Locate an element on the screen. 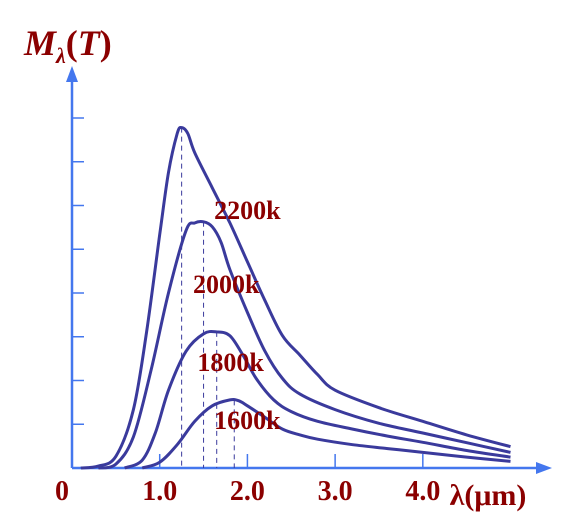 The image size is (568, 524). y-axis-label: Mλ(T) is located at coordinates (67, 45).